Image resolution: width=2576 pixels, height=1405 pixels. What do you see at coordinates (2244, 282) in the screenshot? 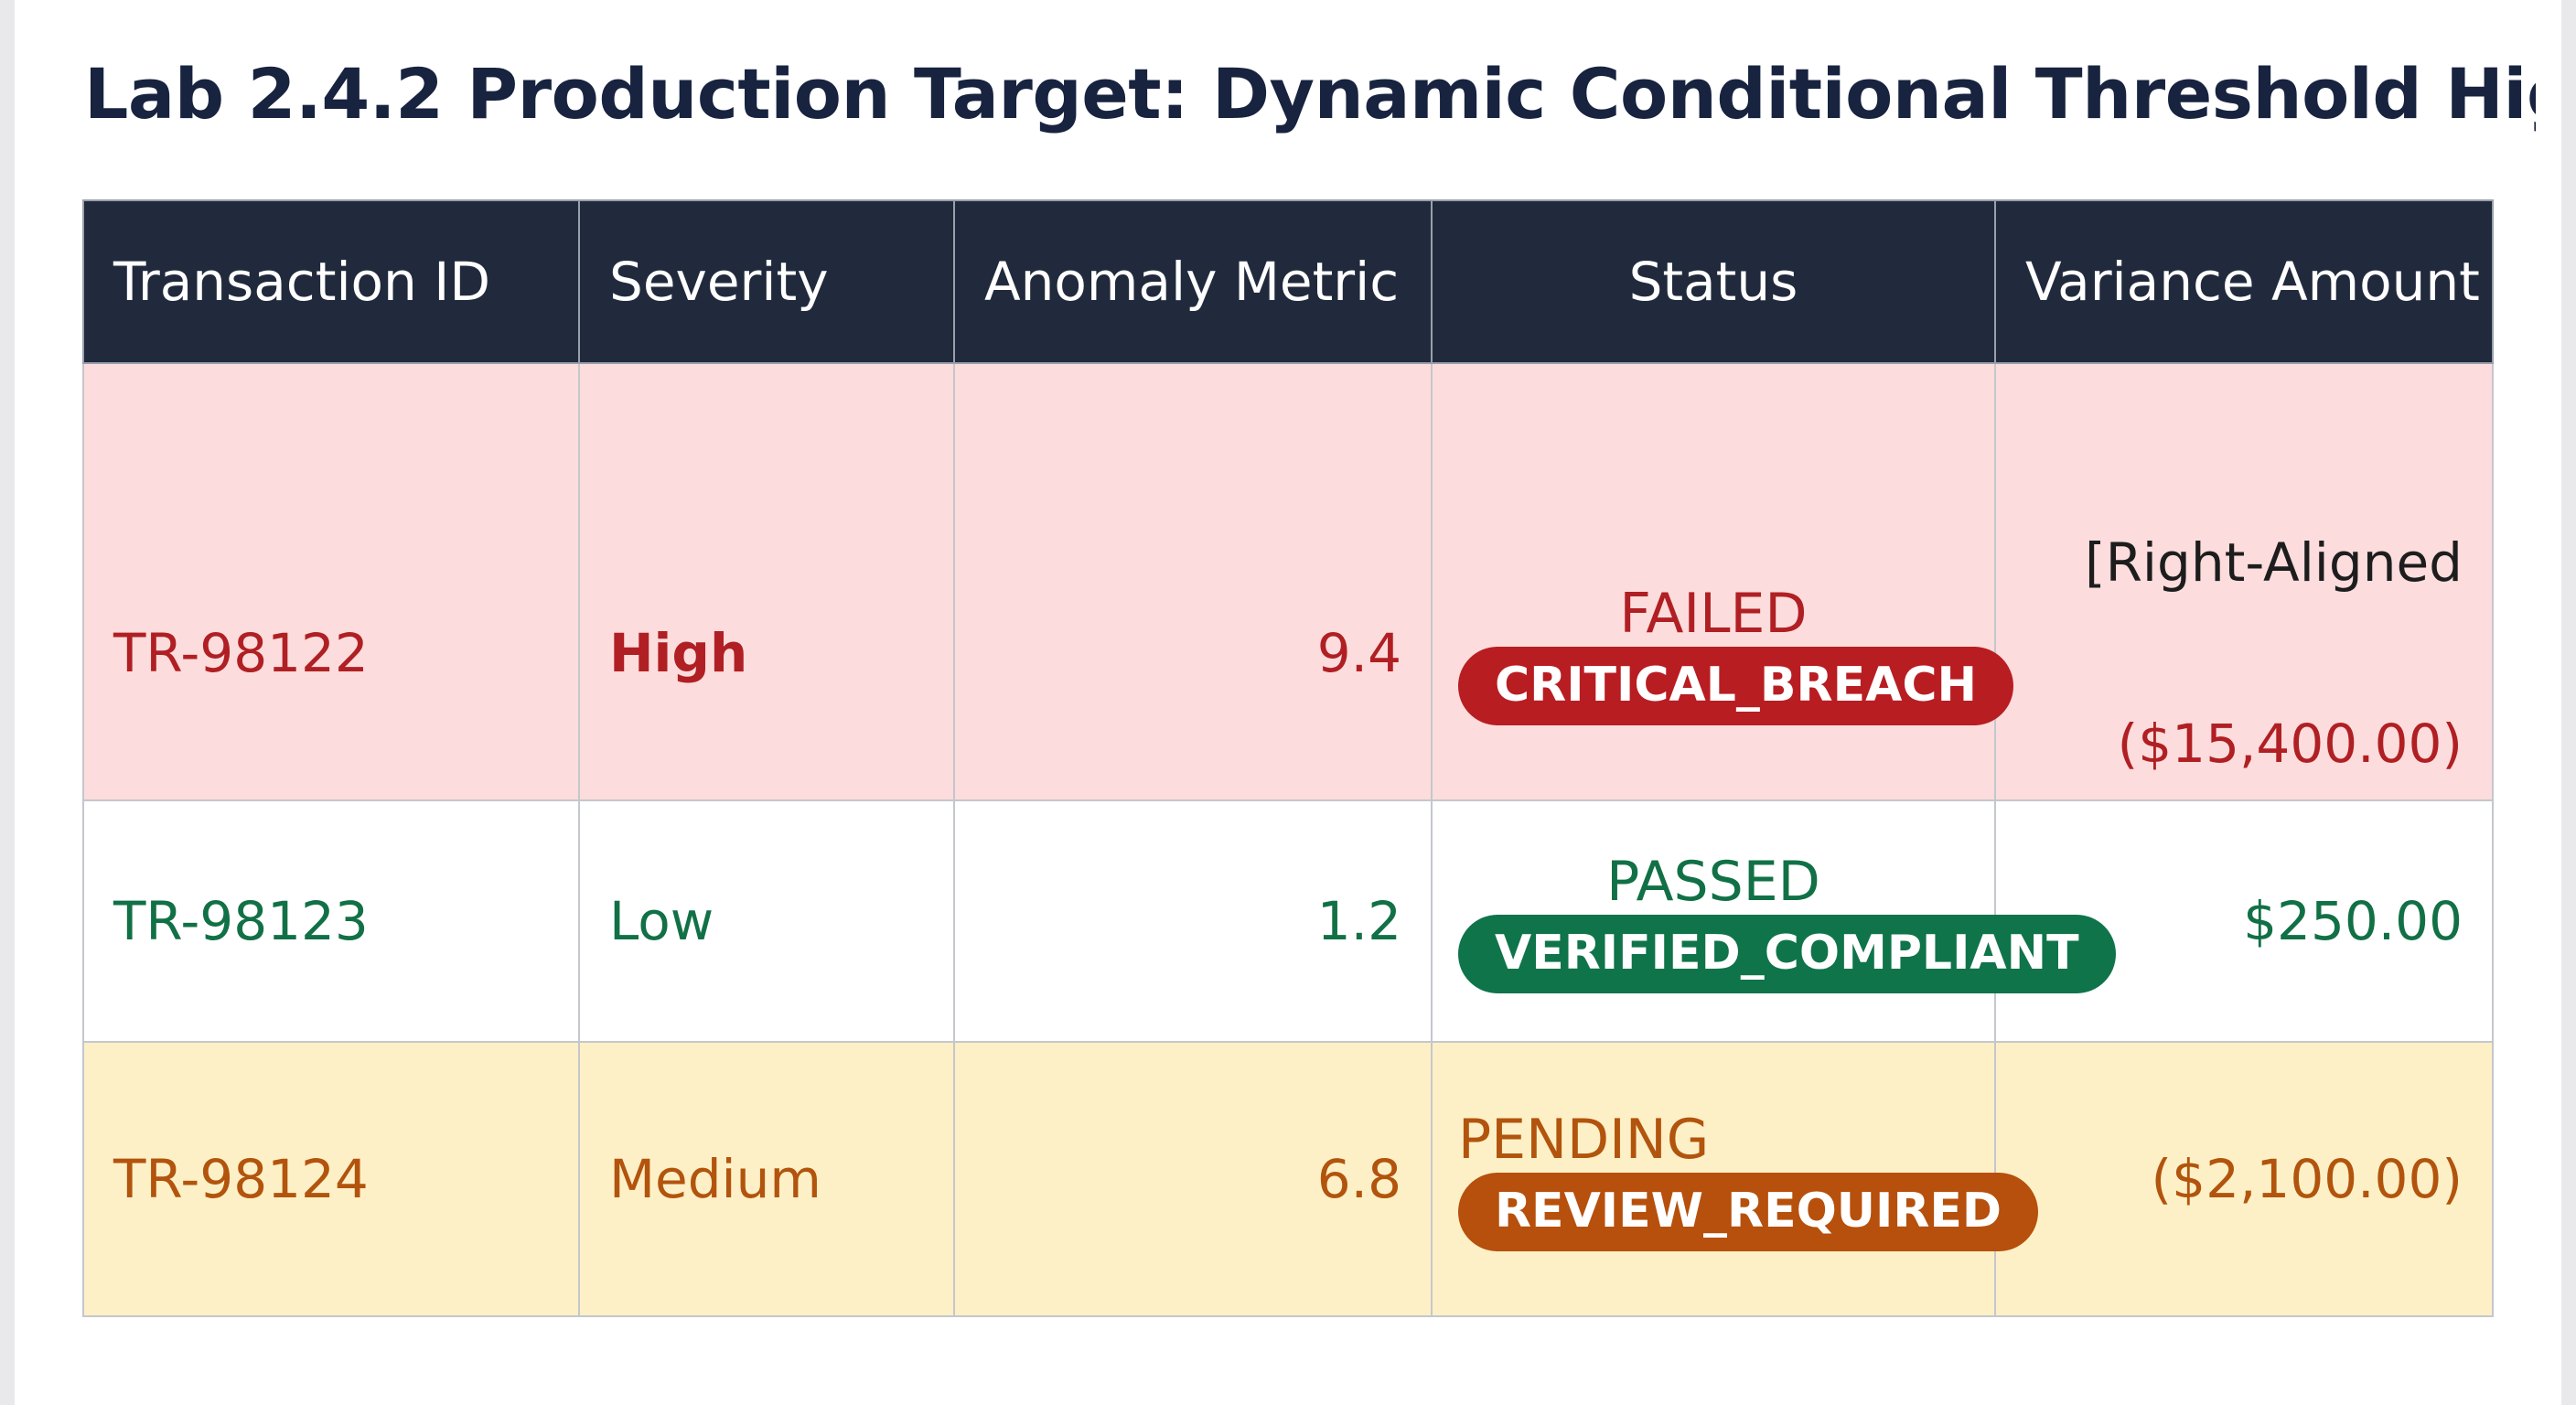
I see `column-header-variance-amount: Variance Amount` at bounding box center [2244, 282].